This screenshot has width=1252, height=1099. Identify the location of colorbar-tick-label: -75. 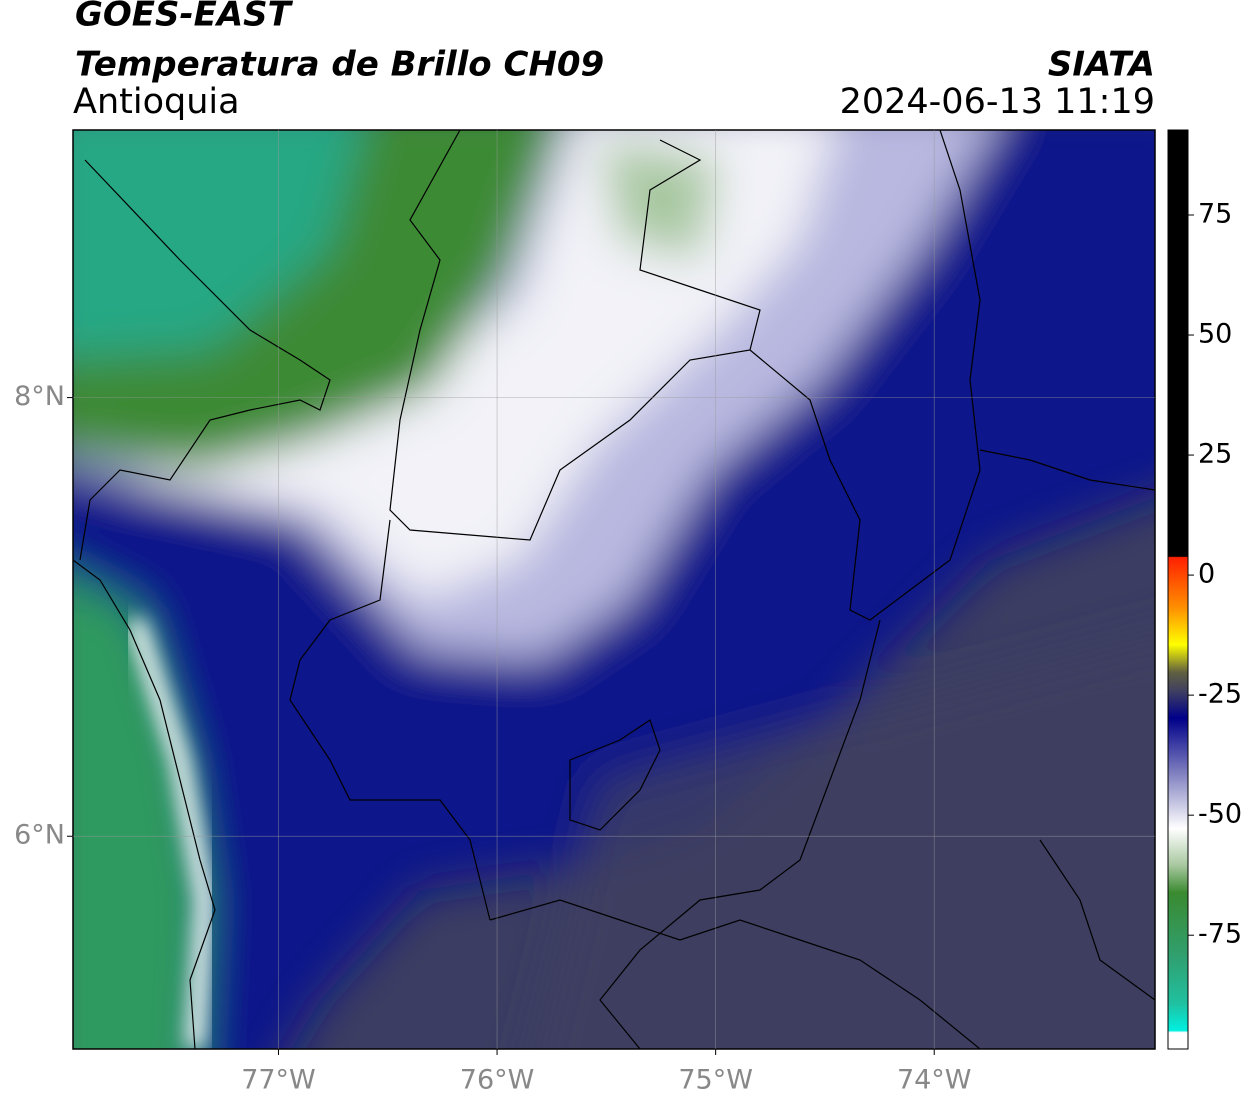
(1220, 934).